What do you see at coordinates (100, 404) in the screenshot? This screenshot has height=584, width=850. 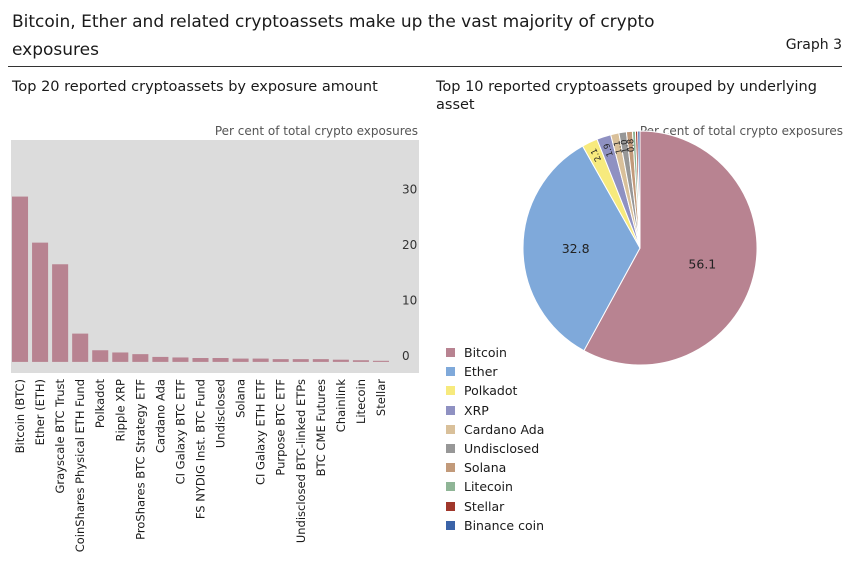 I see `x-tick-label: Polkadot` at bounding box center [100, 404].